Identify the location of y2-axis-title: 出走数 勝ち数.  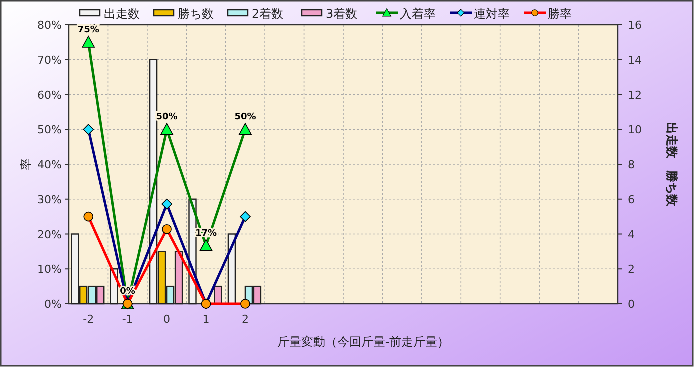
(672, 165).